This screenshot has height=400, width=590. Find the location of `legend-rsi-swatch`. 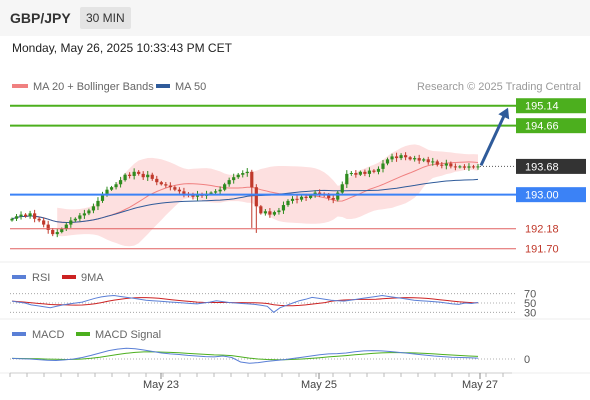

legend-rsi-swatch is located at coordinates (19, 277).